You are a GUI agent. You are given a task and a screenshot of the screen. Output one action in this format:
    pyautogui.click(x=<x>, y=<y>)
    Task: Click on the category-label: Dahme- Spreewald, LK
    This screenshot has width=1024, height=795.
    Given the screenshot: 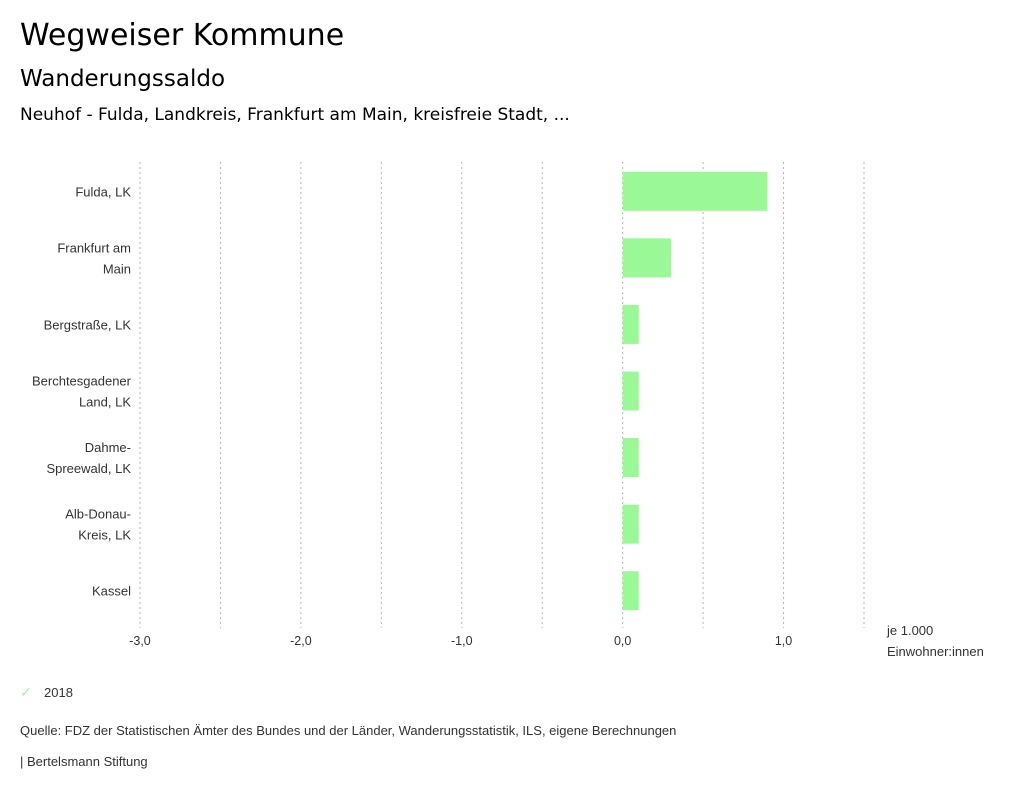 What is the action you would take?
    pyautogui.click(x=88, y=458)
    